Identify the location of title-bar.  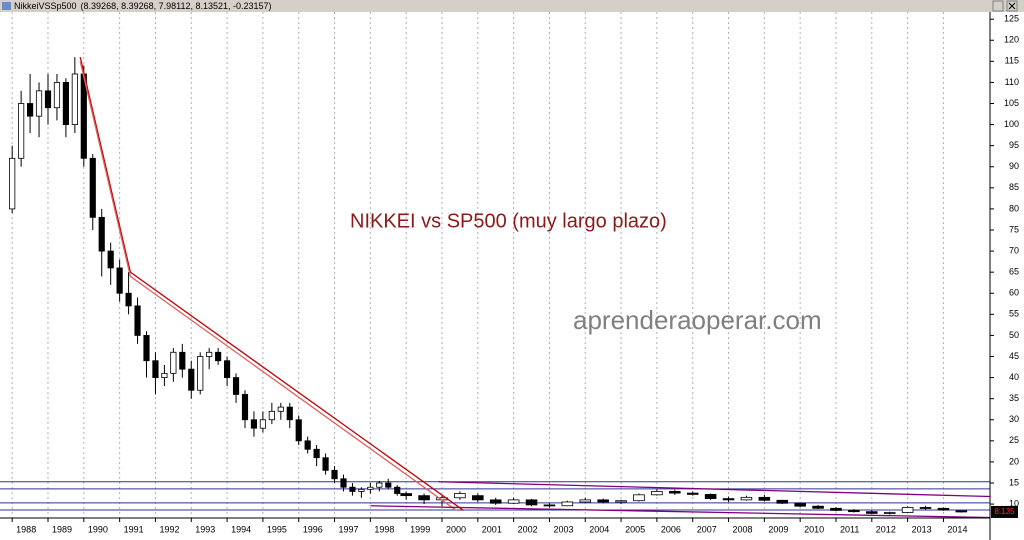
(512, 6).